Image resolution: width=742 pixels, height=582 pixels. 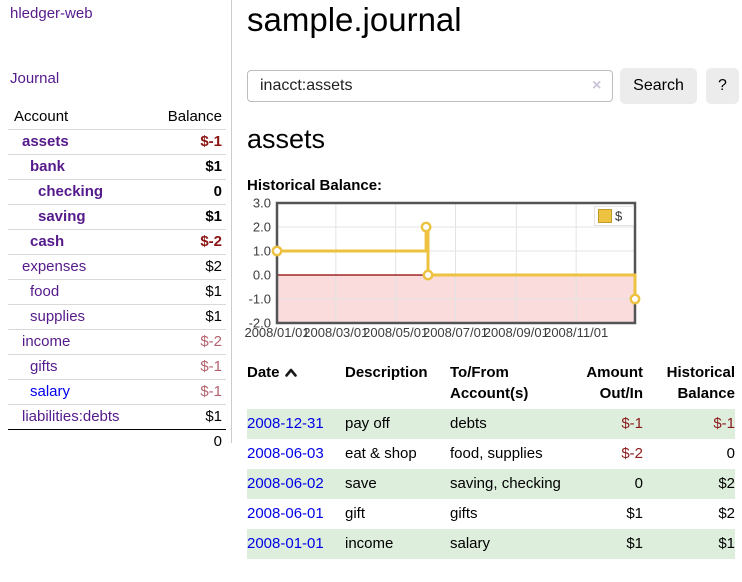 I want to click on transaction-amount: 0, so click(x=638, y=483).